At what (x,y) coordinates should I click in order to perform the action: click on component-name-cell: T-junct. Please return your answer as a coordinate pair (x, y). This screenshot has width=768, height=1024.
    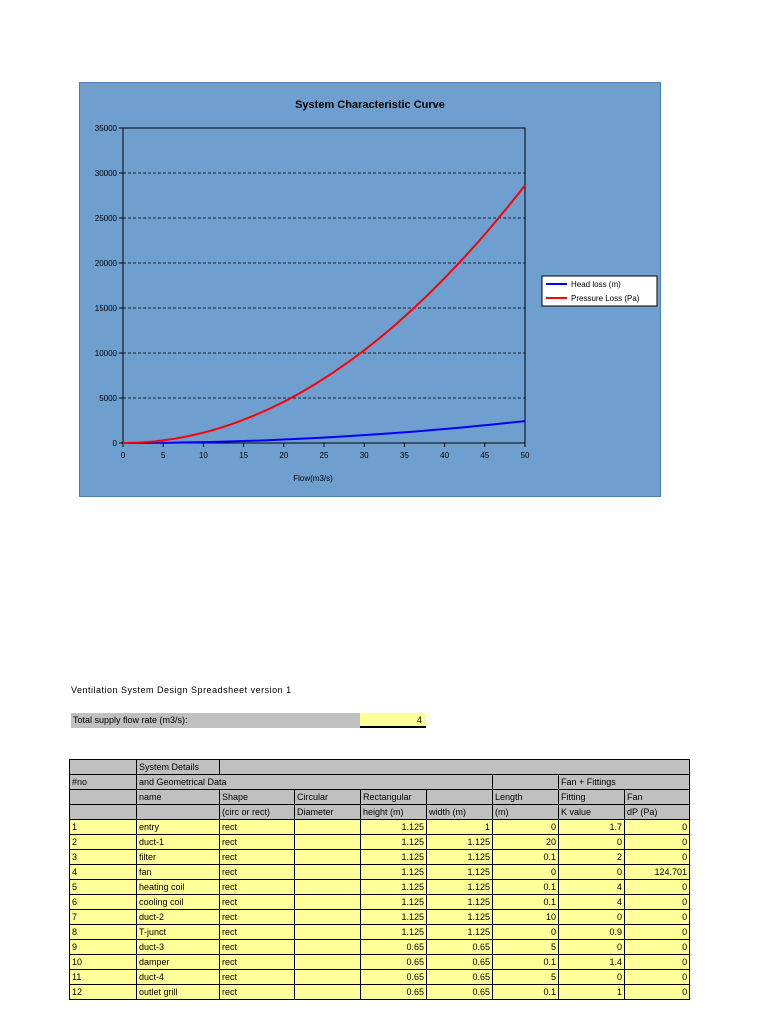
    Looking at the image, I should click on (178, 932).